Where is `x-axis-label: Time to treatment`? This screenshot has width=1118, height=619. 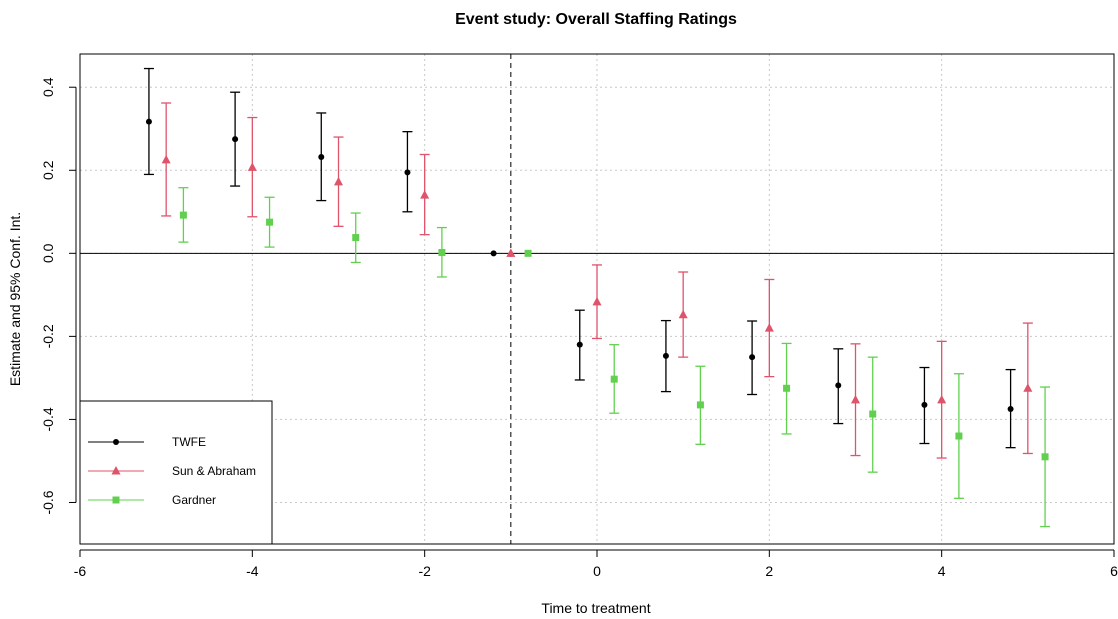 x-axis-label: Time to treatment is located at coordinates (595, 608).